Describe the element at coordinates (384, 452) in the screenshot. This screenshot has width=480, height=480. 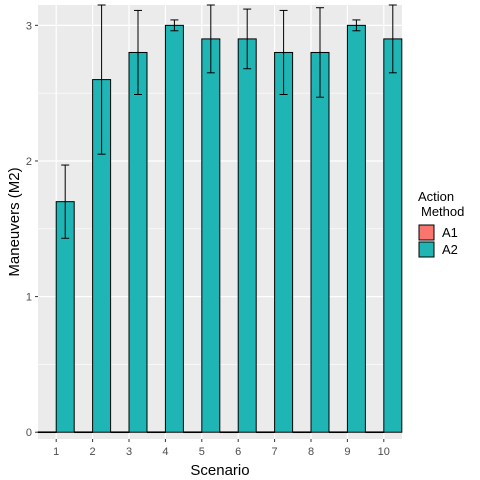
I see `x-tick-label: 10` at that location.